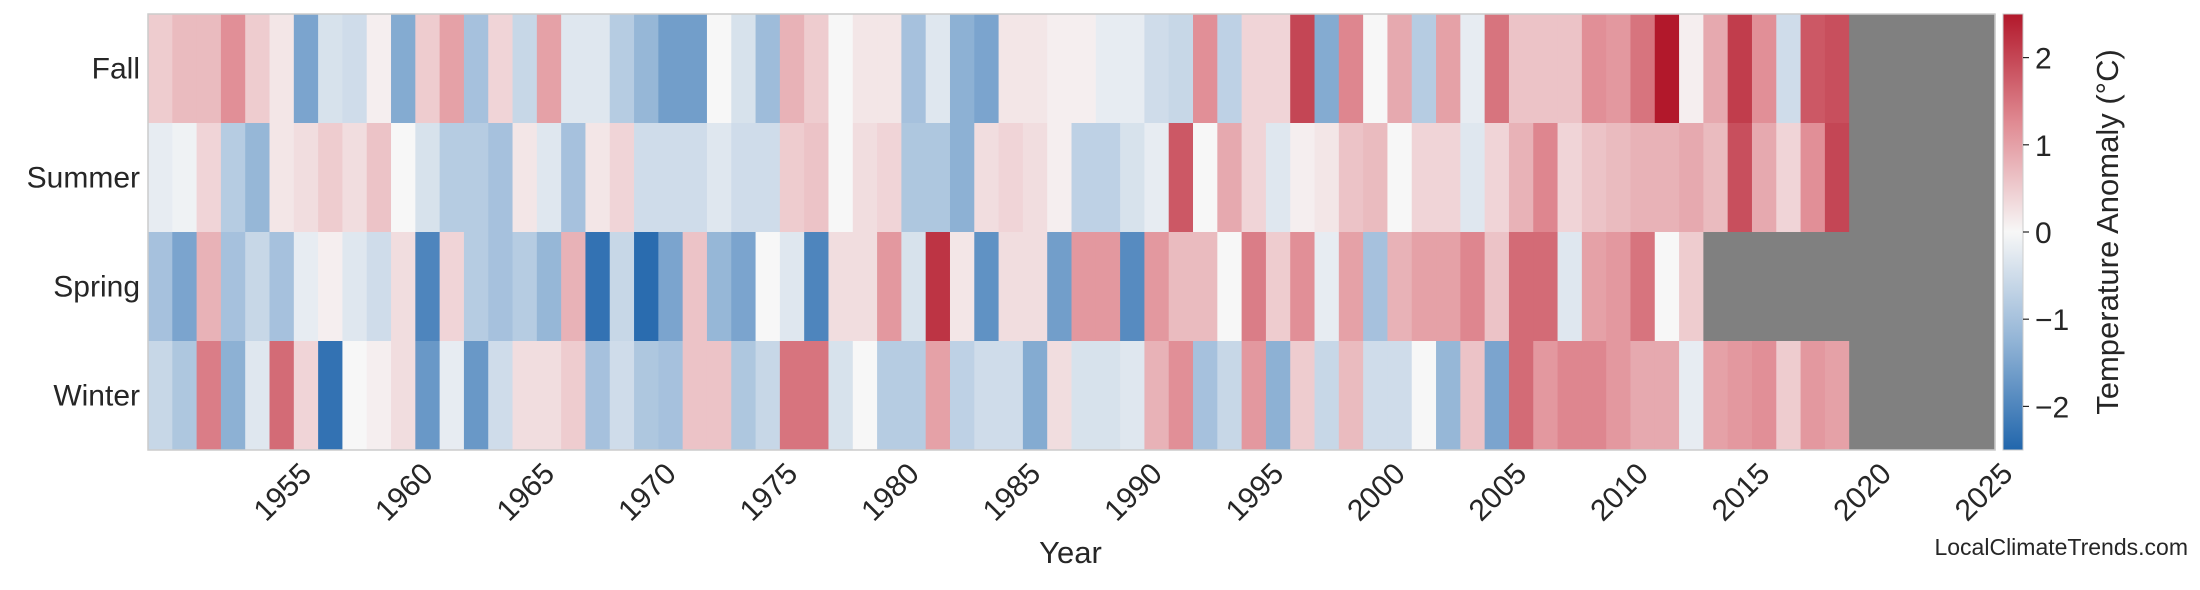 The height and width of the screenshot is (590, 2200). Describe the element at coordinates (282, 396) in the screenshot. I see `heatmap-cell-winter-1955` at that location.